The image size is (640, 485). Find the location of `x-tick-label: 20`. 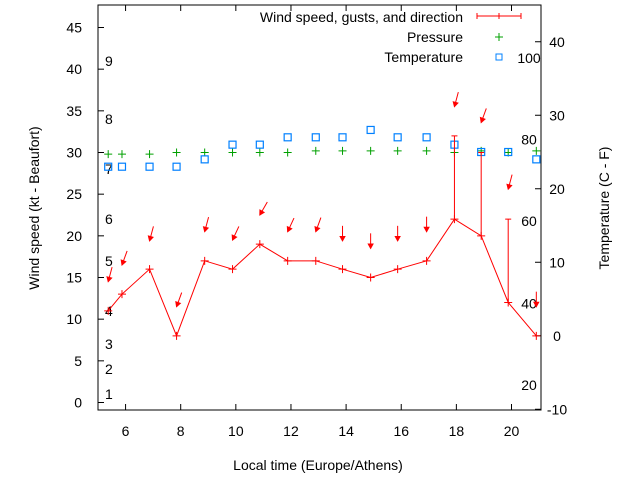

x-tick-label: 20 is located at coordinates (512, 431).